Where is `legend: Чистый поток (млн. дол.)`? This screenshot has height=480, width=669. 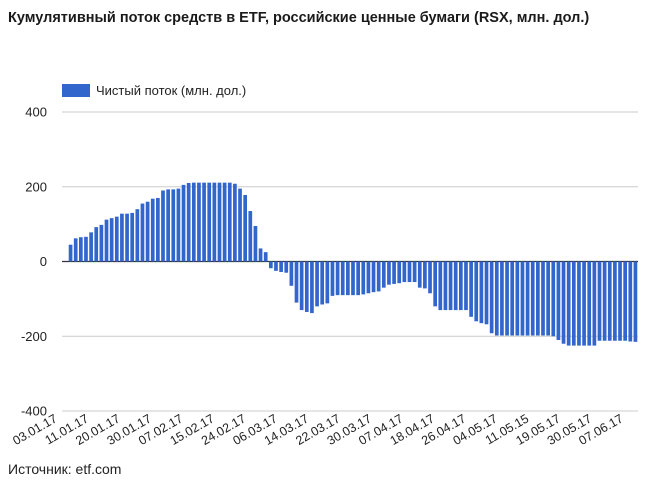 legend: Чистый поток (млн. дол.) is located at coordinates (154, 90).